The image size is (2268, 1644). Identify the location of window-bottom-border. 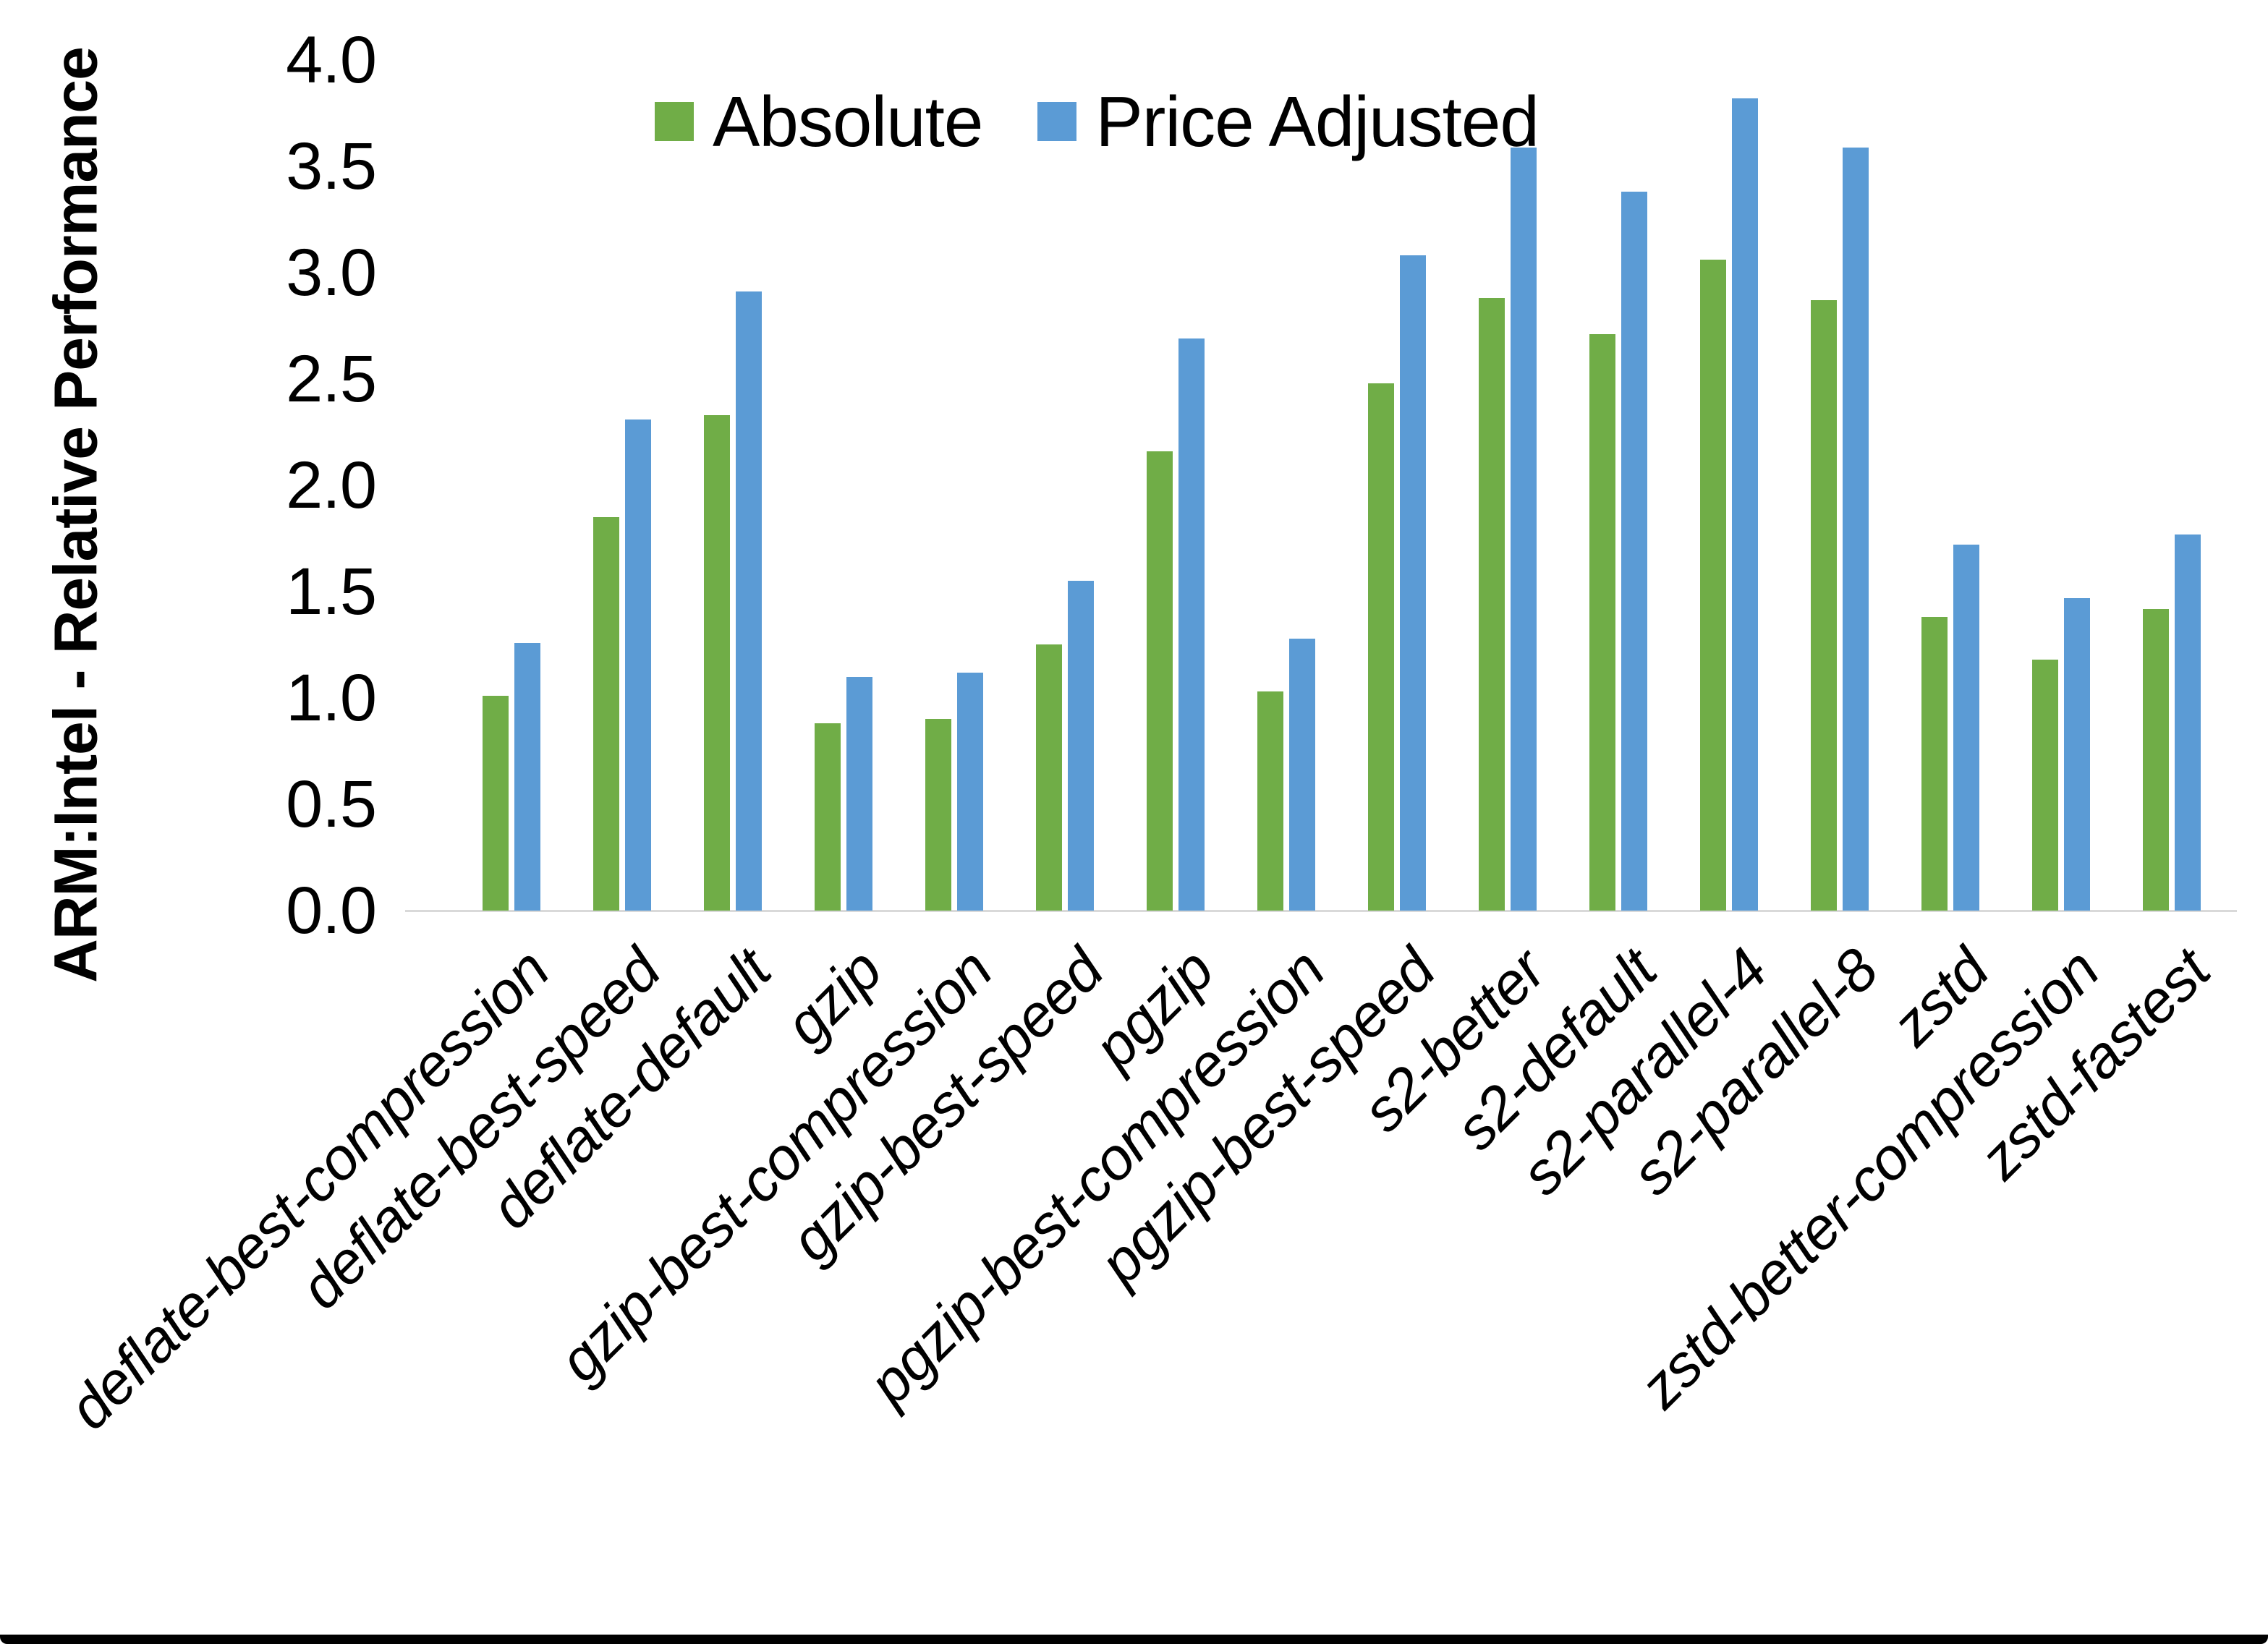
(1134, 1639).